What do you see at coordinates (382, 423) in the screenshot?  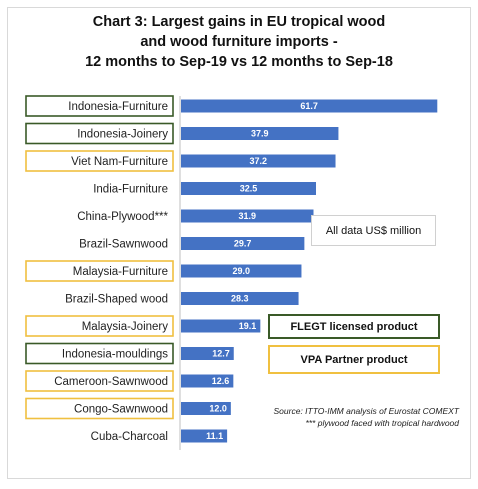 I see `source-line-2: *** plywood faced with tropical hardwood` at bounding box center [382, 423].